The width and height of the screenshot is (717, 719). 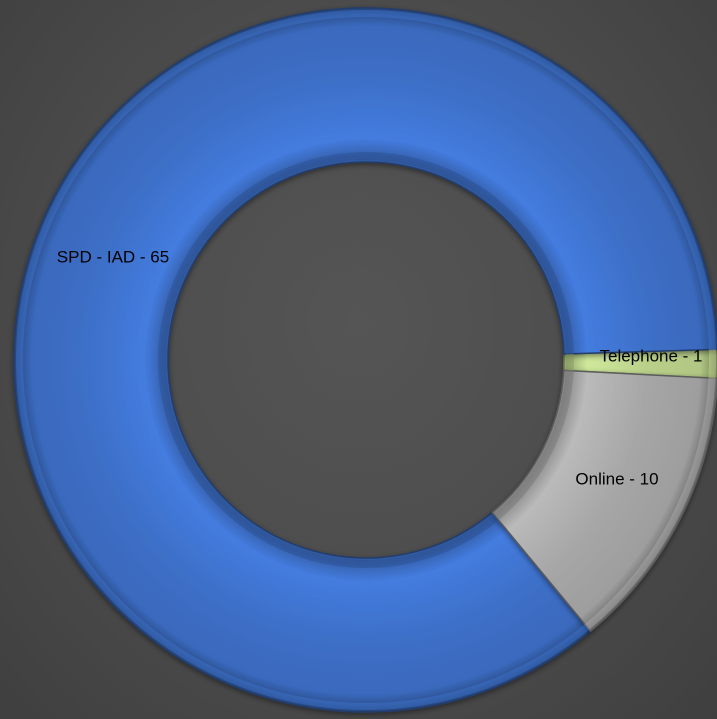 What do you see at coordinates (650, 355) in the screenshot?
I see `slice-label-telephone-1: Telephone - 1` at bounding box center [650, 355].